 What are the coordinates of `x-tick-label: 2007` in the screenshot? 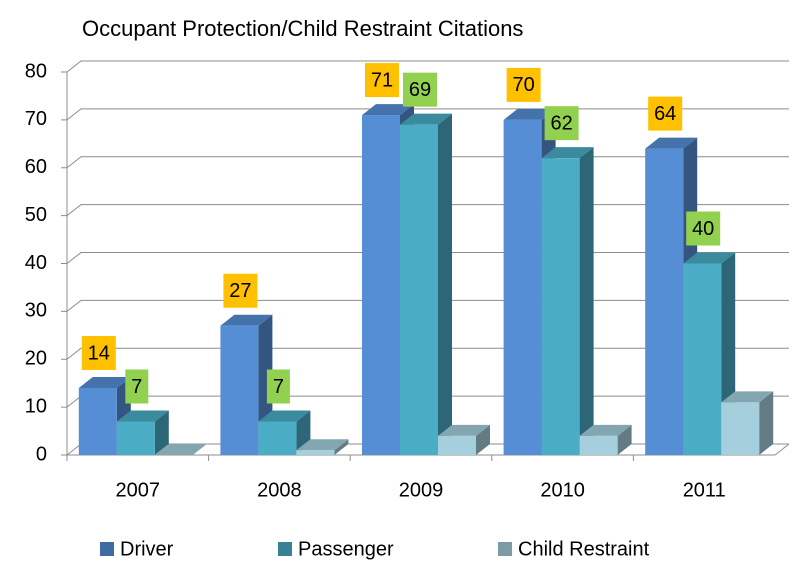 It's located at (138, 490).